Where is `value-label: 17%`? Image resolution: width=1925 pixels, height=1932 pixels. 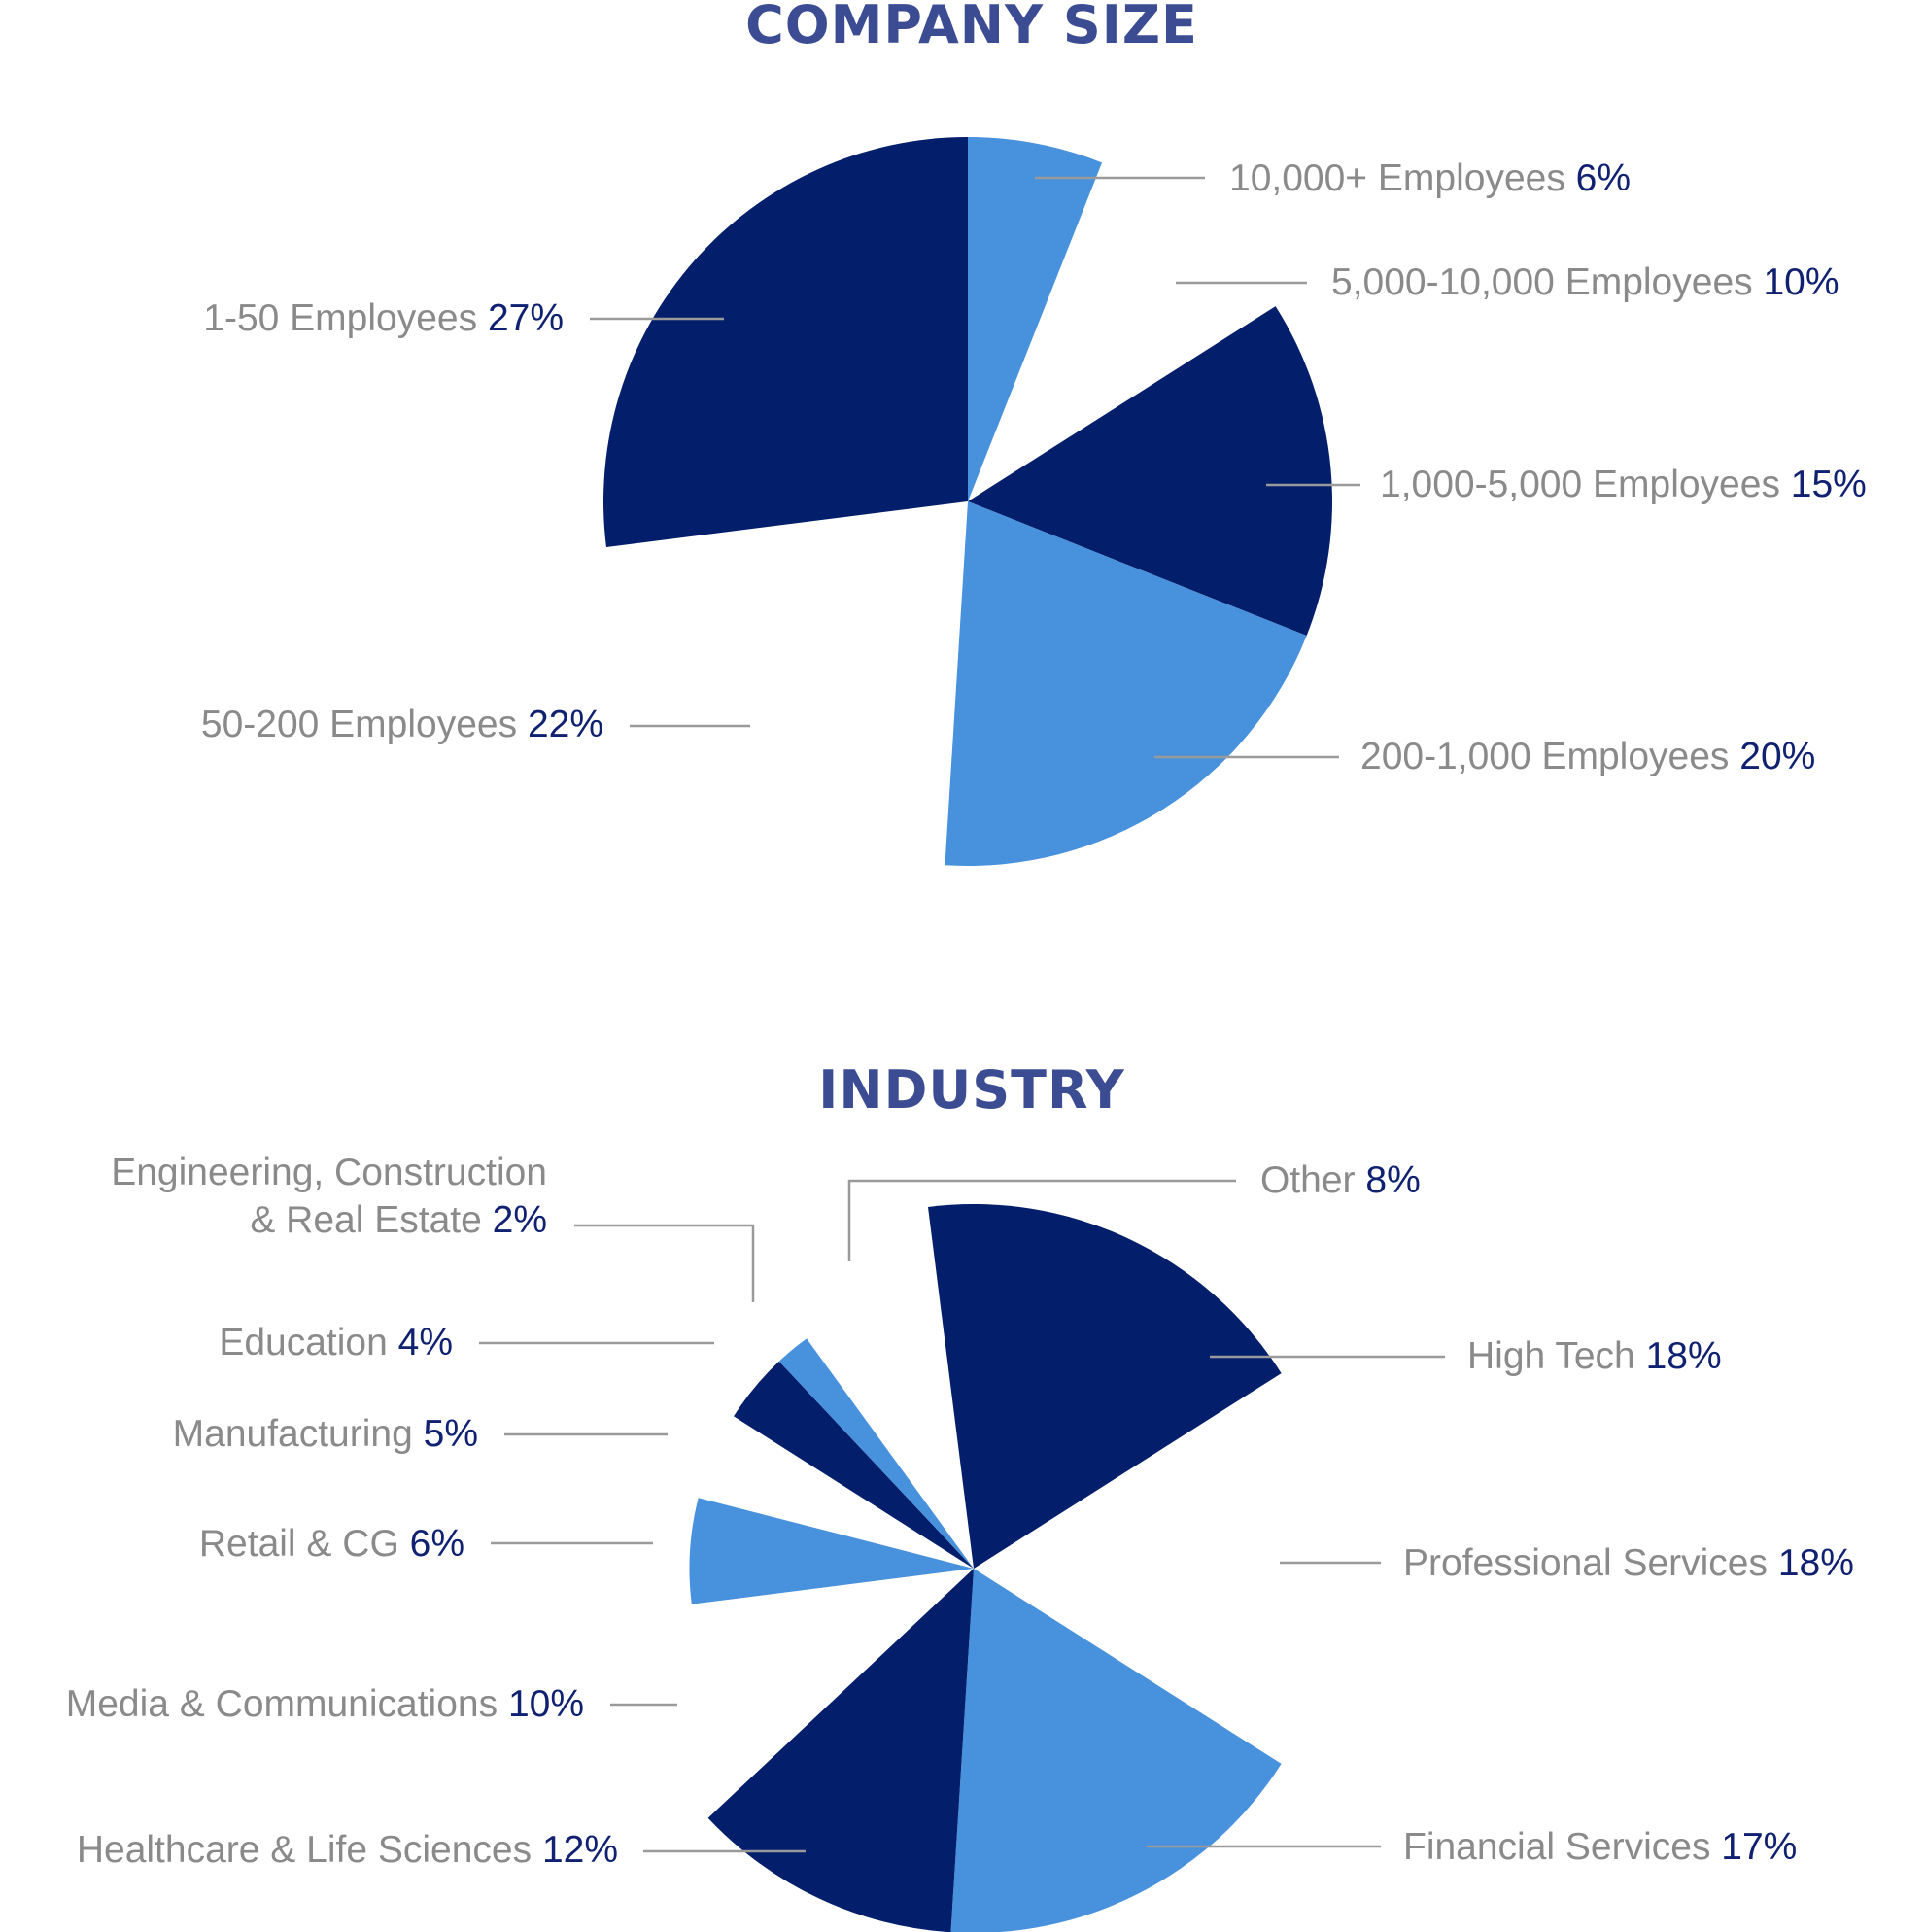 value-label: 17% is located at coordinates (1759, 1847).